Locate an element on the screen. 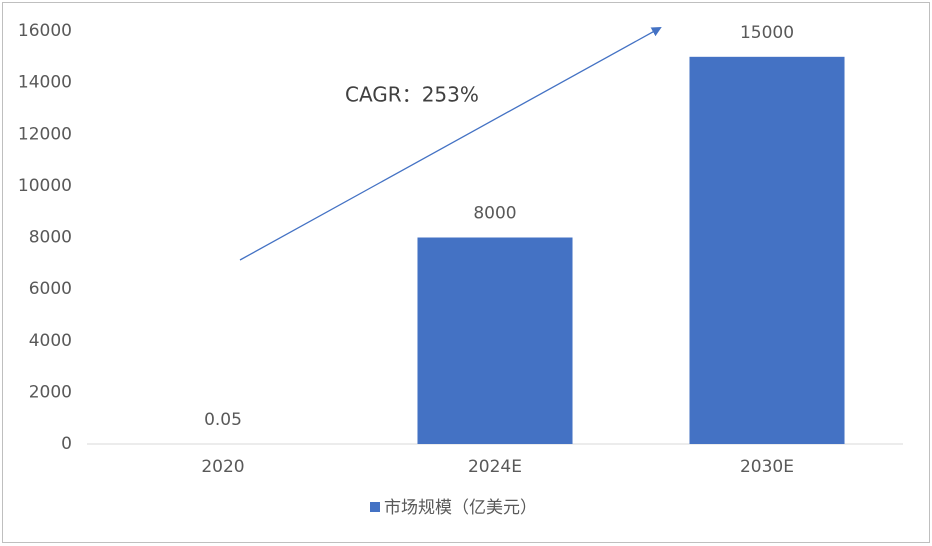  data-label: 8000 is located at coordinates (494, 214).